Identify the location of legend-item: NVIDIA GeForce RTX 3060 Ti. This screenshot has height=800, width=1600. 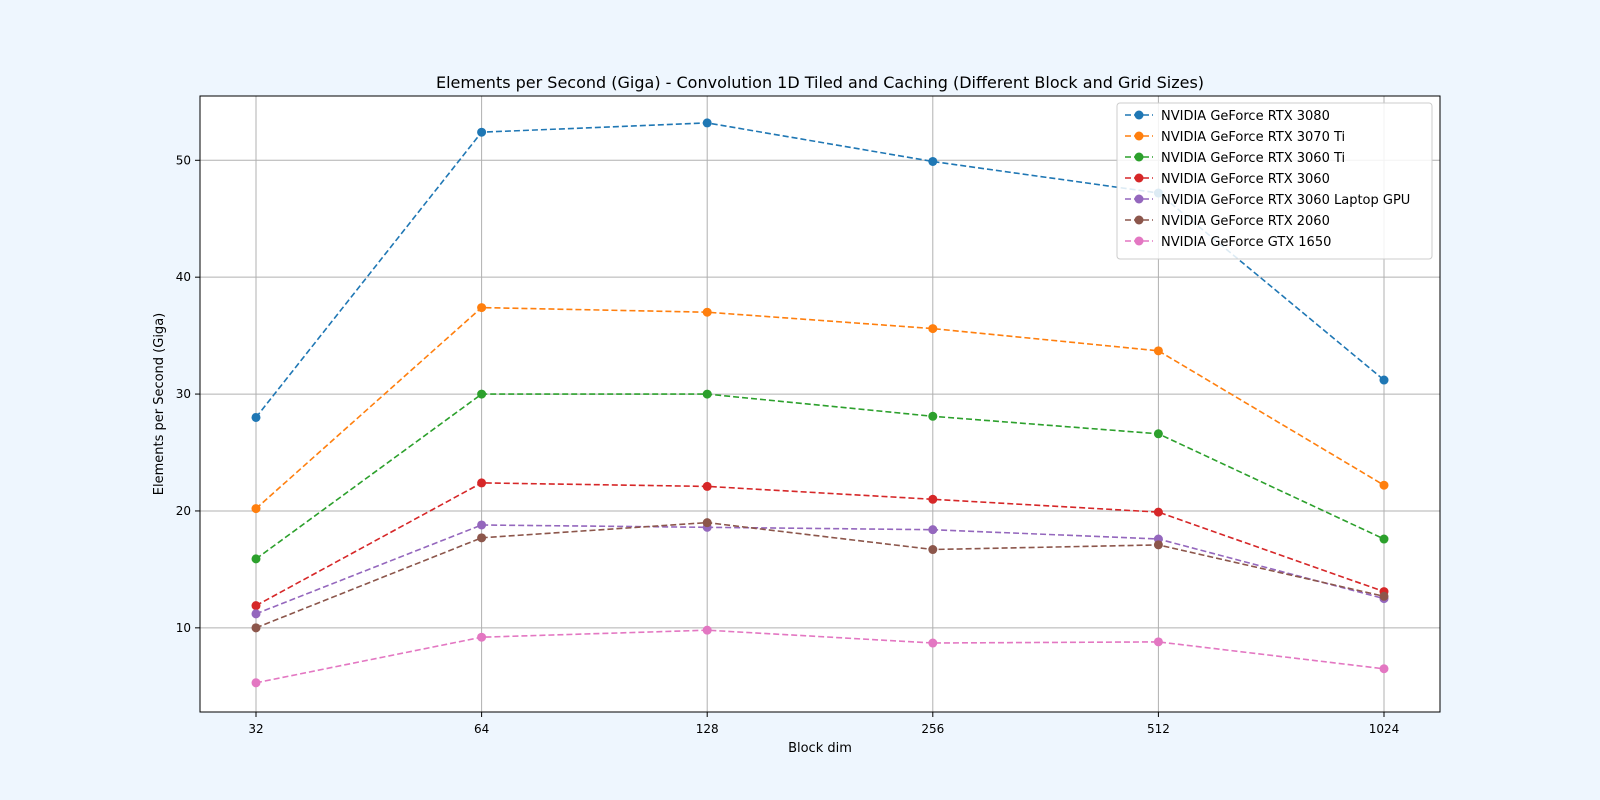
(1235, 158).